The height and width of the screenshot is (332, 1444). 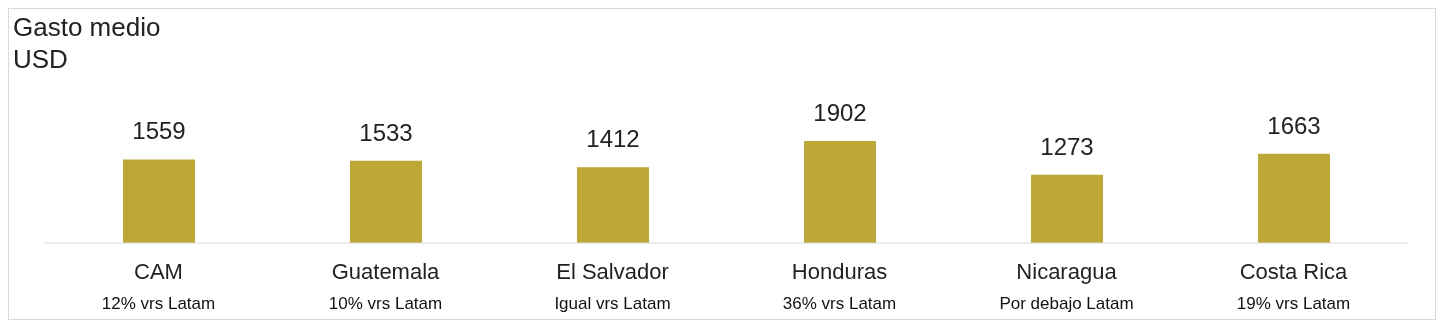 What do you see at coordinates (613, 139) in the screenshot?
I see `data-label: 1412` at bounding box center [613, 139].